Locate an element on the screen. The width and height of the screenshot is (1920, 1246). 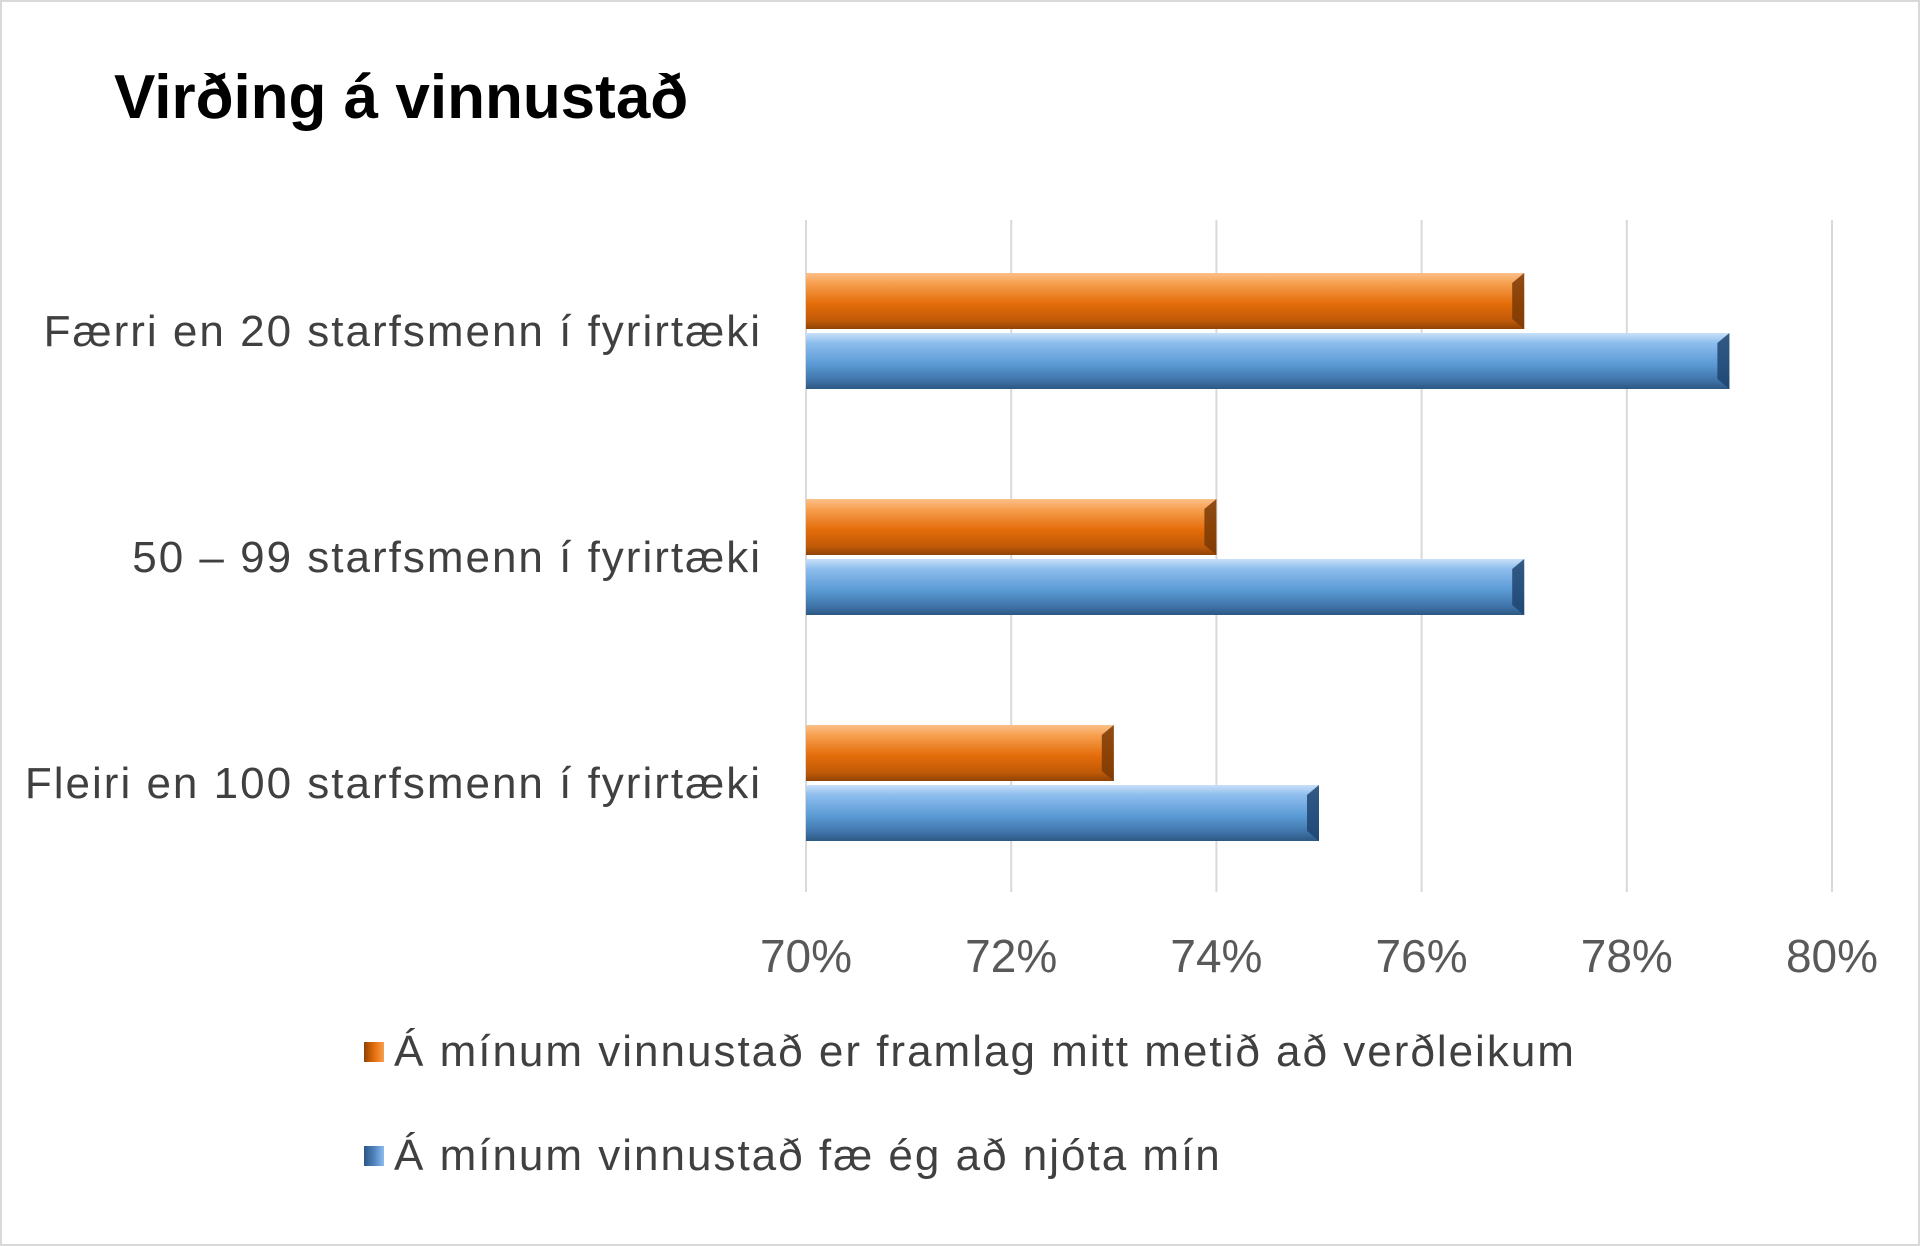
x-tick-label-2: 74% is located at coordinates (1216, 956).